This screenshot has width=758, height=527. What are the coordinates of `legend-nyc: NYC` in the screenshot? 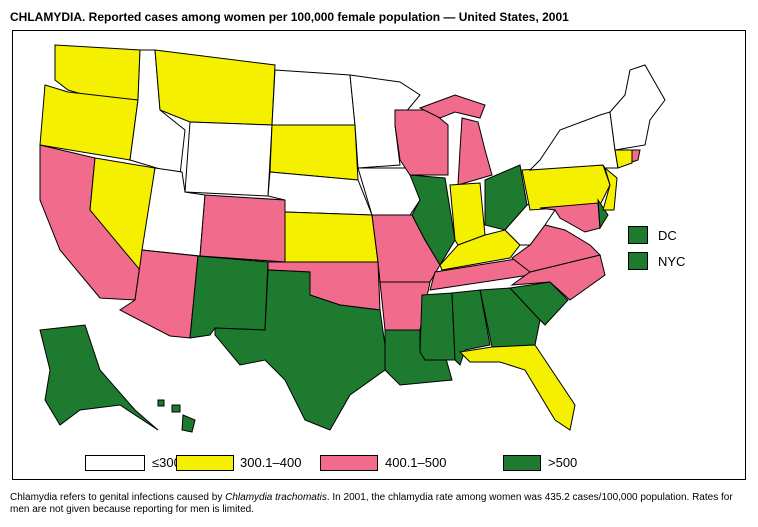 It's located at (656, 261).